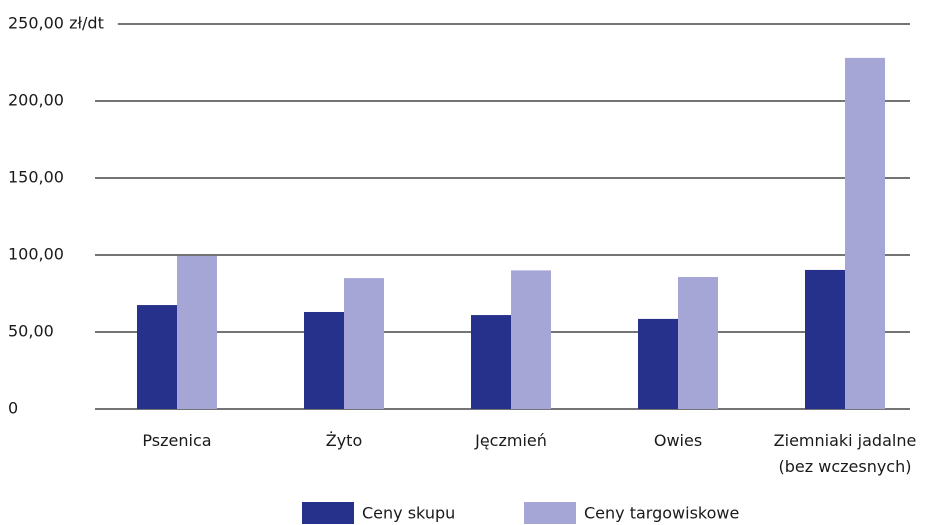 The image size is (938, 525). I want to click on y-tick-label: 50,00, so click(31, 331).